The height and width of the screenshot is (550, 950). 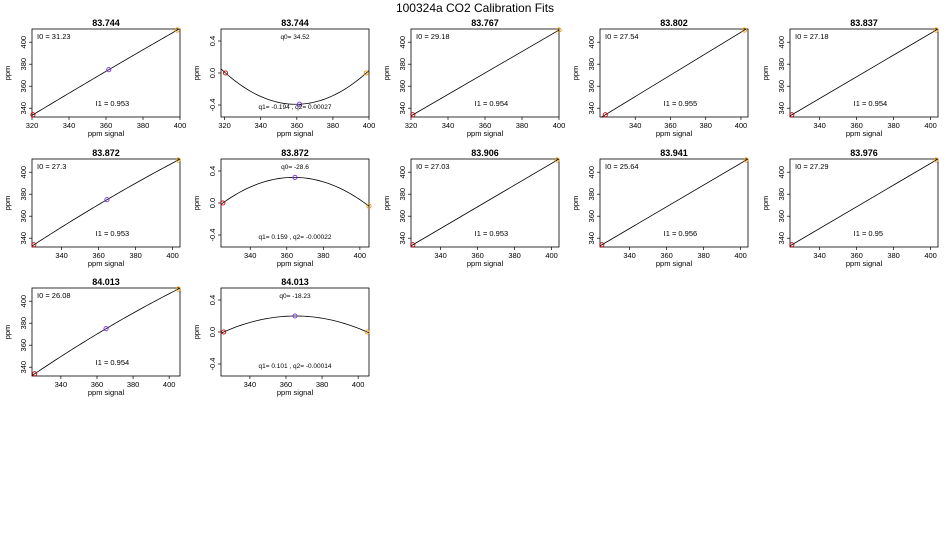 I want to click on panel-title: 83.767, so click(x=485, y=23).